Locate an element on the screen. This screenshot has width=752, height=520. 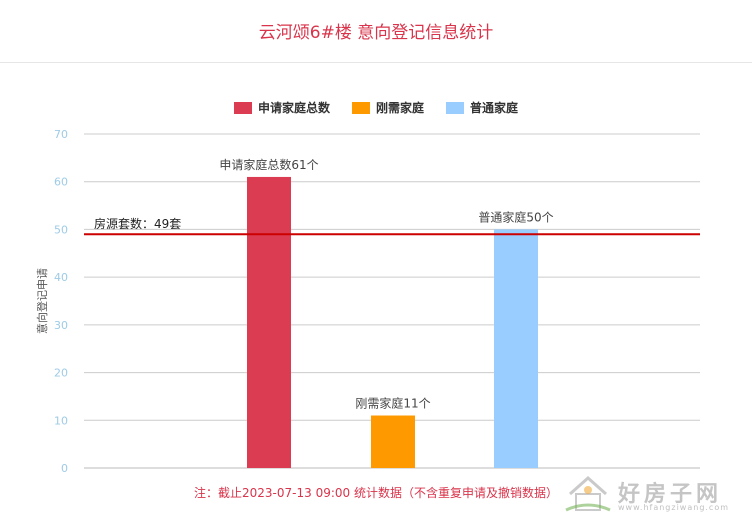
y-tick-label: 0 is located at coordinates (64, 468).